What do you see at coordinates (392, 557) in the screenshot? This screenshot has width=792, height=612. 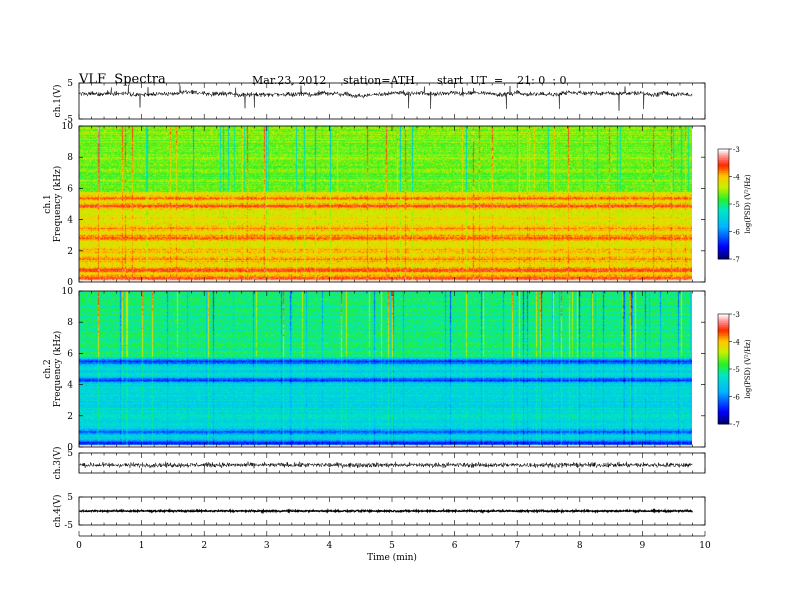 I see `x-axis-label: Time (min)` at bounding box center [392, 557].